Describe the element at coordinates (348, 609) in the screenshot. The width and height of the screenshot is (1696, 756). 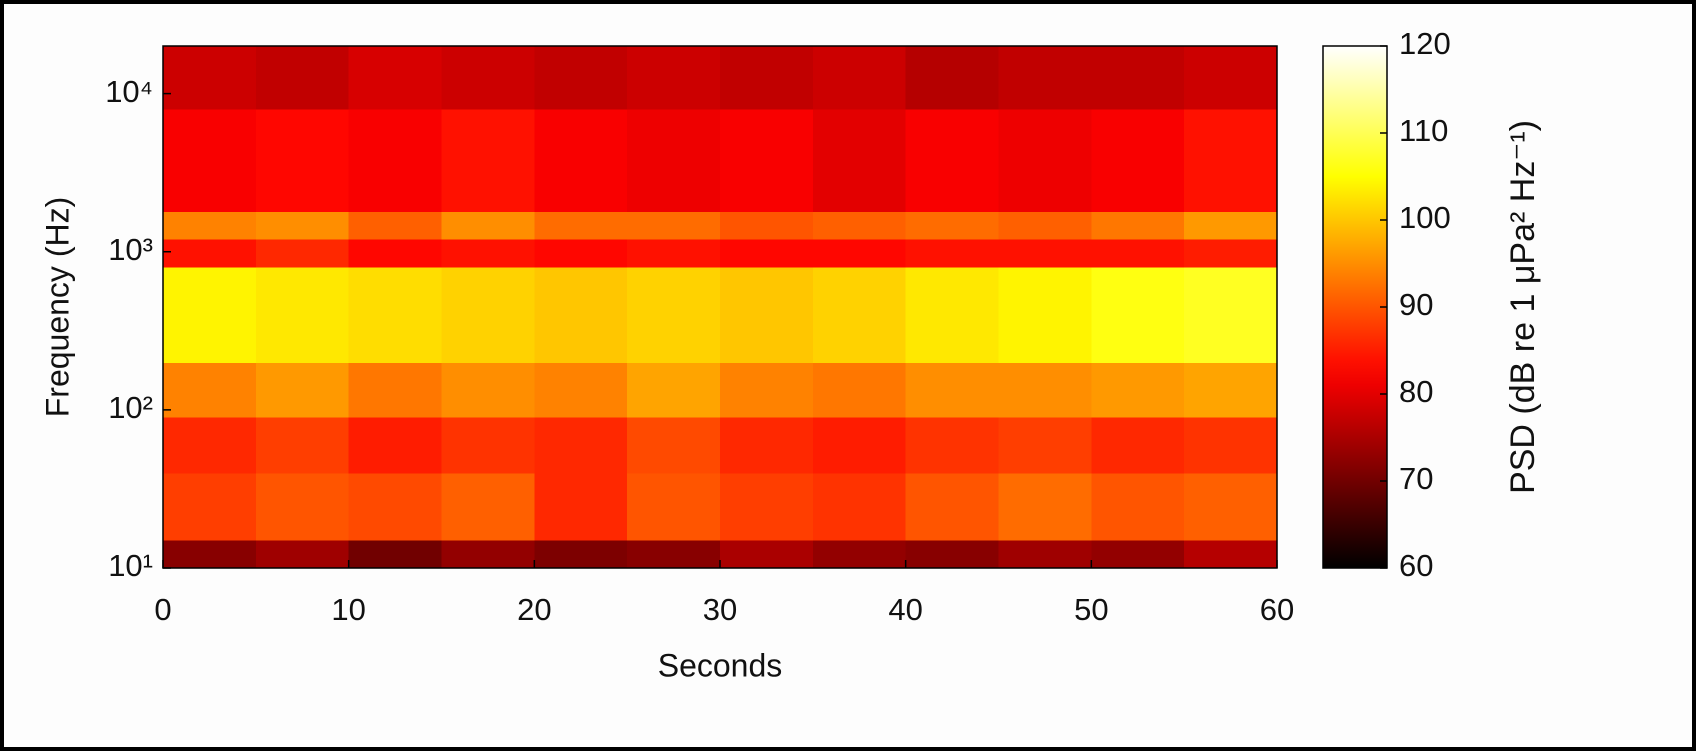
I see `x-tick-label: 10` at that location.